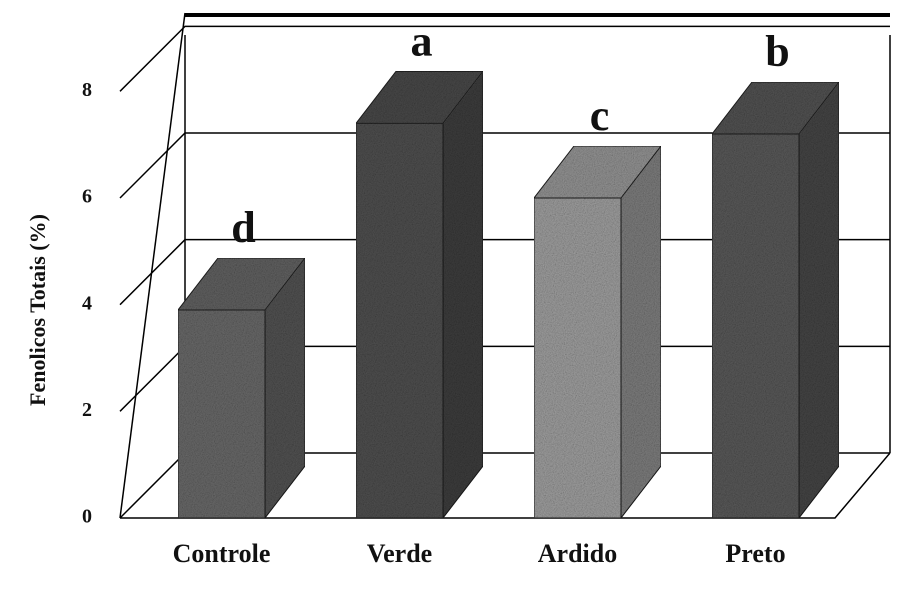  I want to click on wall-edge, so click(152, 265).